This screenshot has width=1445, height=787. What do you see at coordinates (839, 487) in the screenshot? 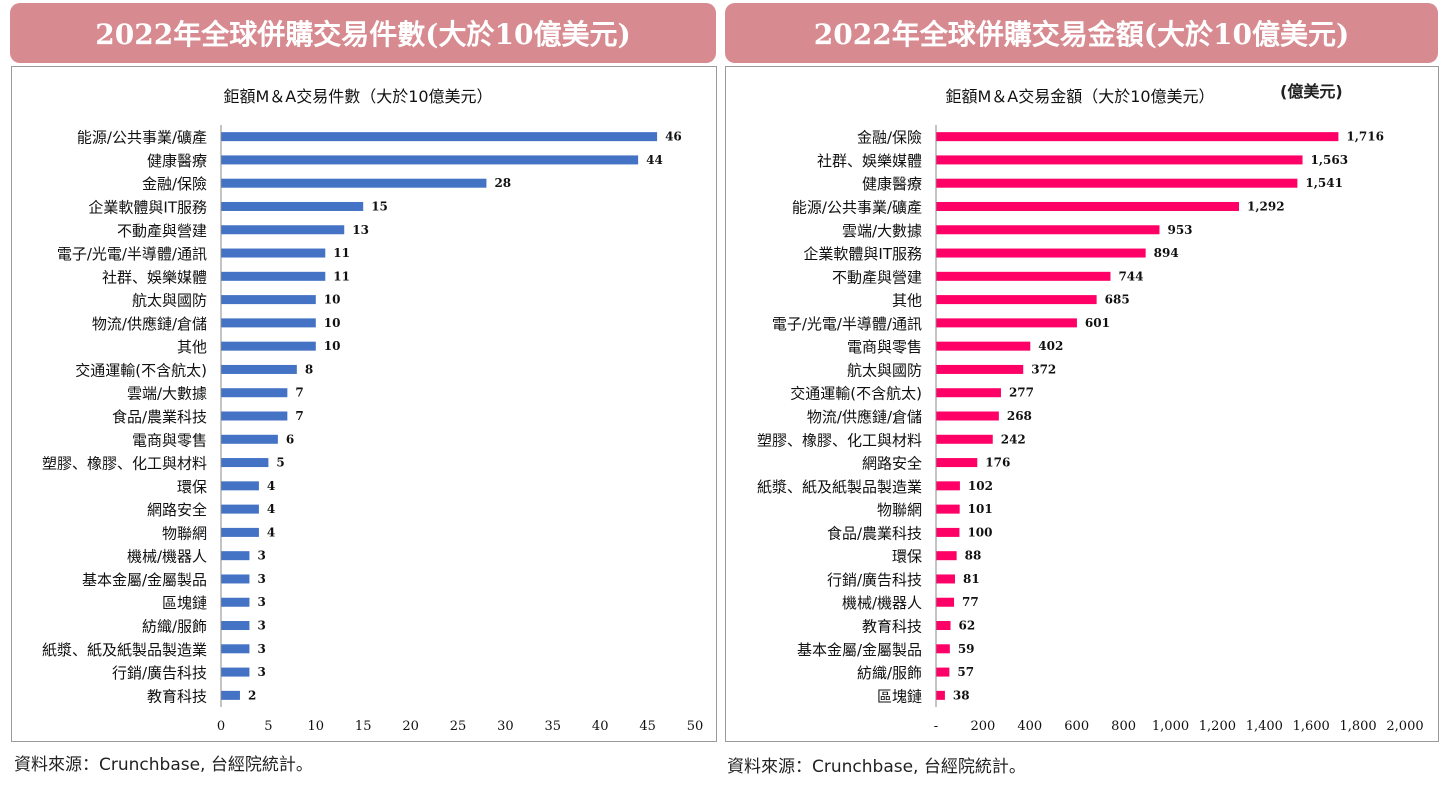
I see `right-category-label-15: 紙漿、紙及紙製品製造業` at bounding box center [839, 487].